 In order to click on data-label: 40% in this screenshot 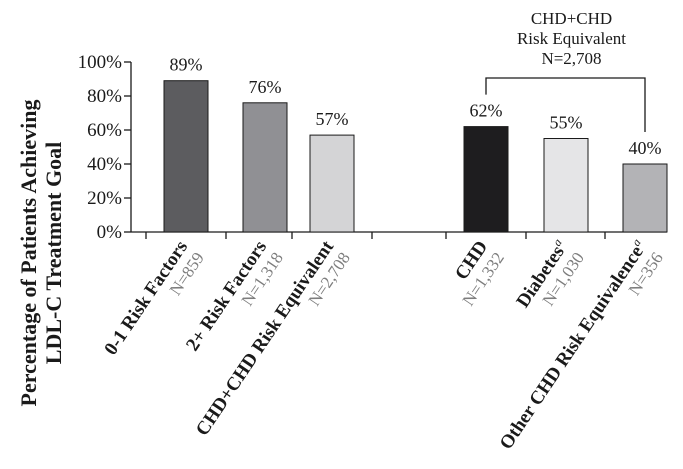, I will do `click(645, 148)`.